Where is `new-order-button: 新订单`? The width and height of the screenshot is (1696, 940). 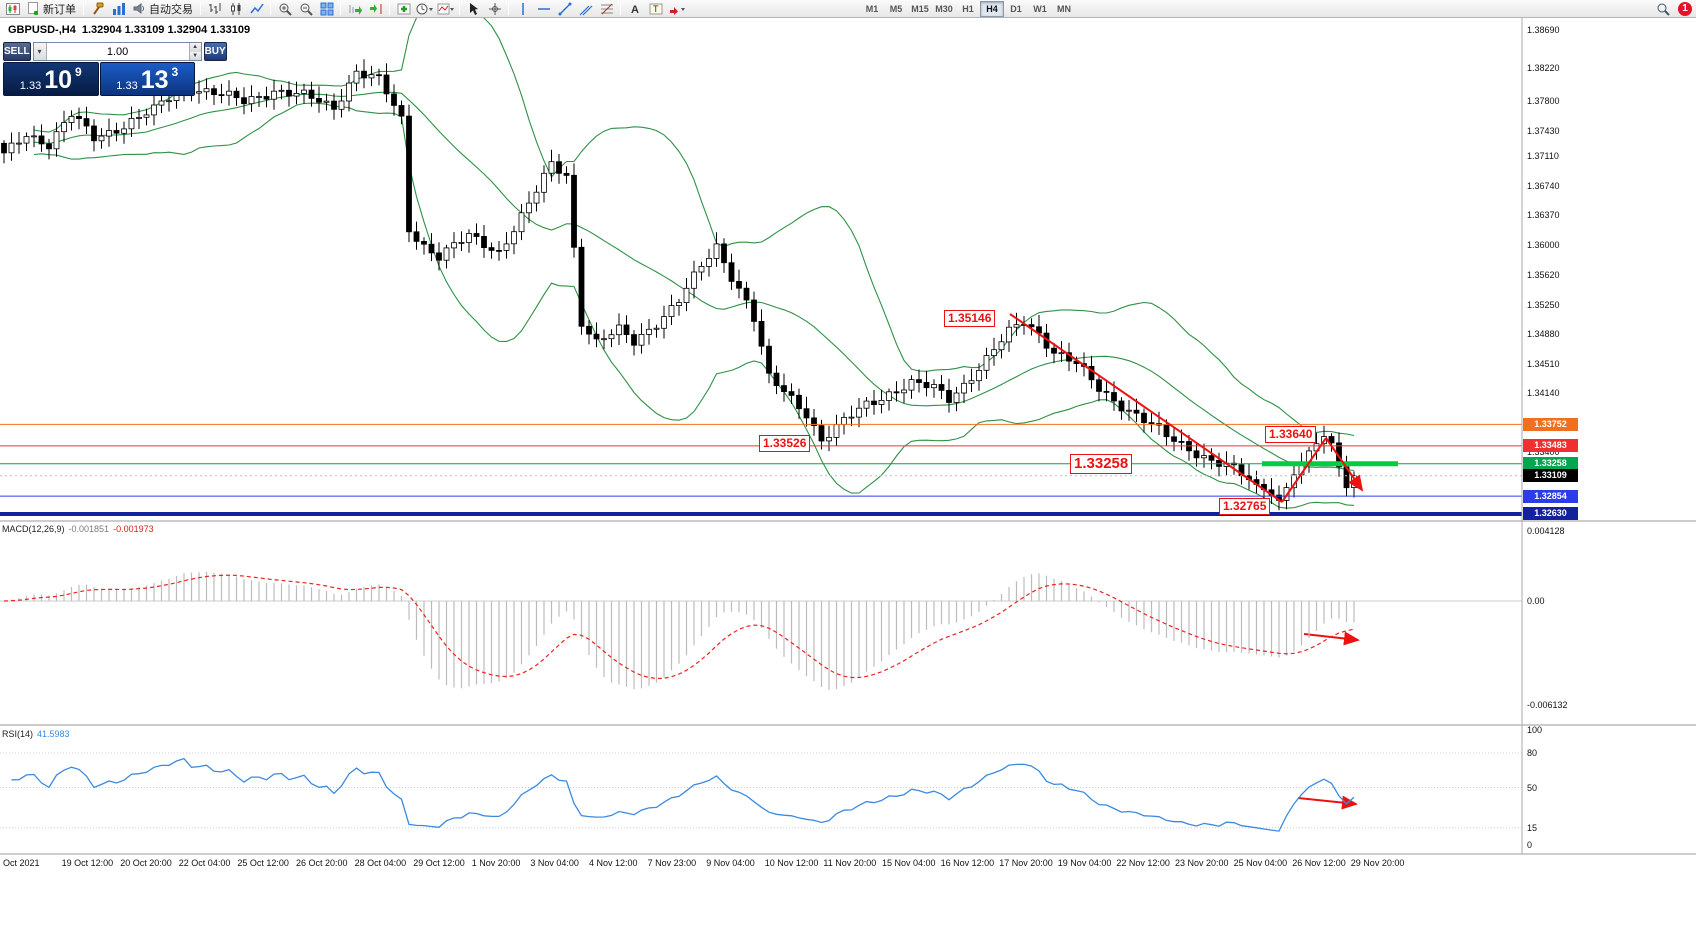
new-order-button: 新订单 is located at coordinates (51, 9).